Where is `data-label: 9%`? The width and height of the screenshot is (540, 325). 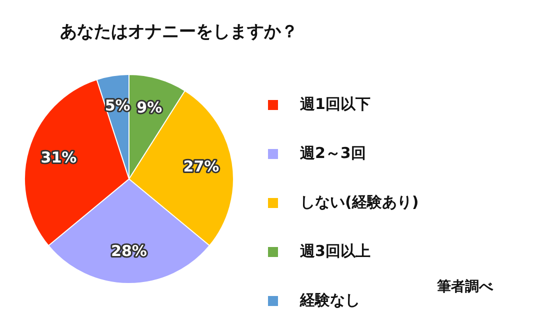
data-label: 9% is located at coordinates (149, 107).